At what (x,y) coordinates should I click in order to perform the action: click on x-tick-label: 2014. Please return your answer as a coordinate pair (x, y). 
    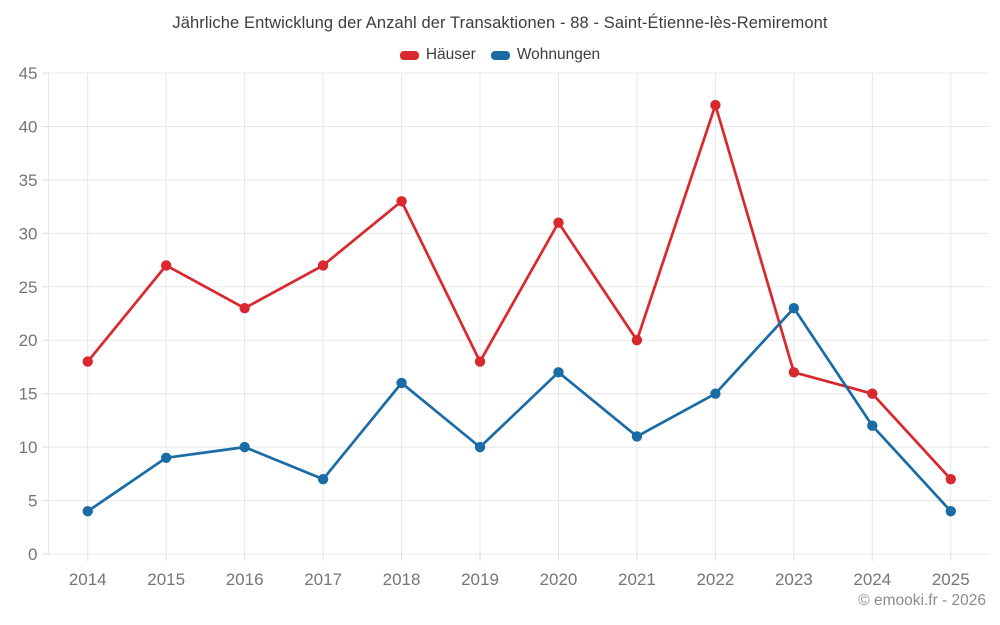
    Looking at the image, I should click on (88, 579).